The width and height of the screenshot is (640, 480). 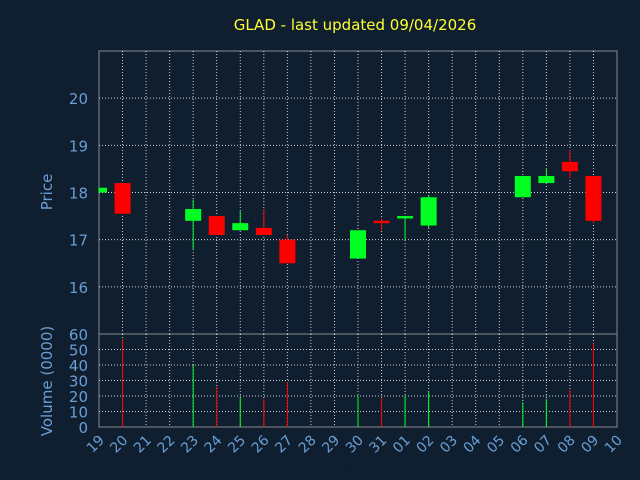 What do you see at coordinates (78, 194) in the screenshot?
I see `price-tick-label: 18` at bounding box center [78, 194].